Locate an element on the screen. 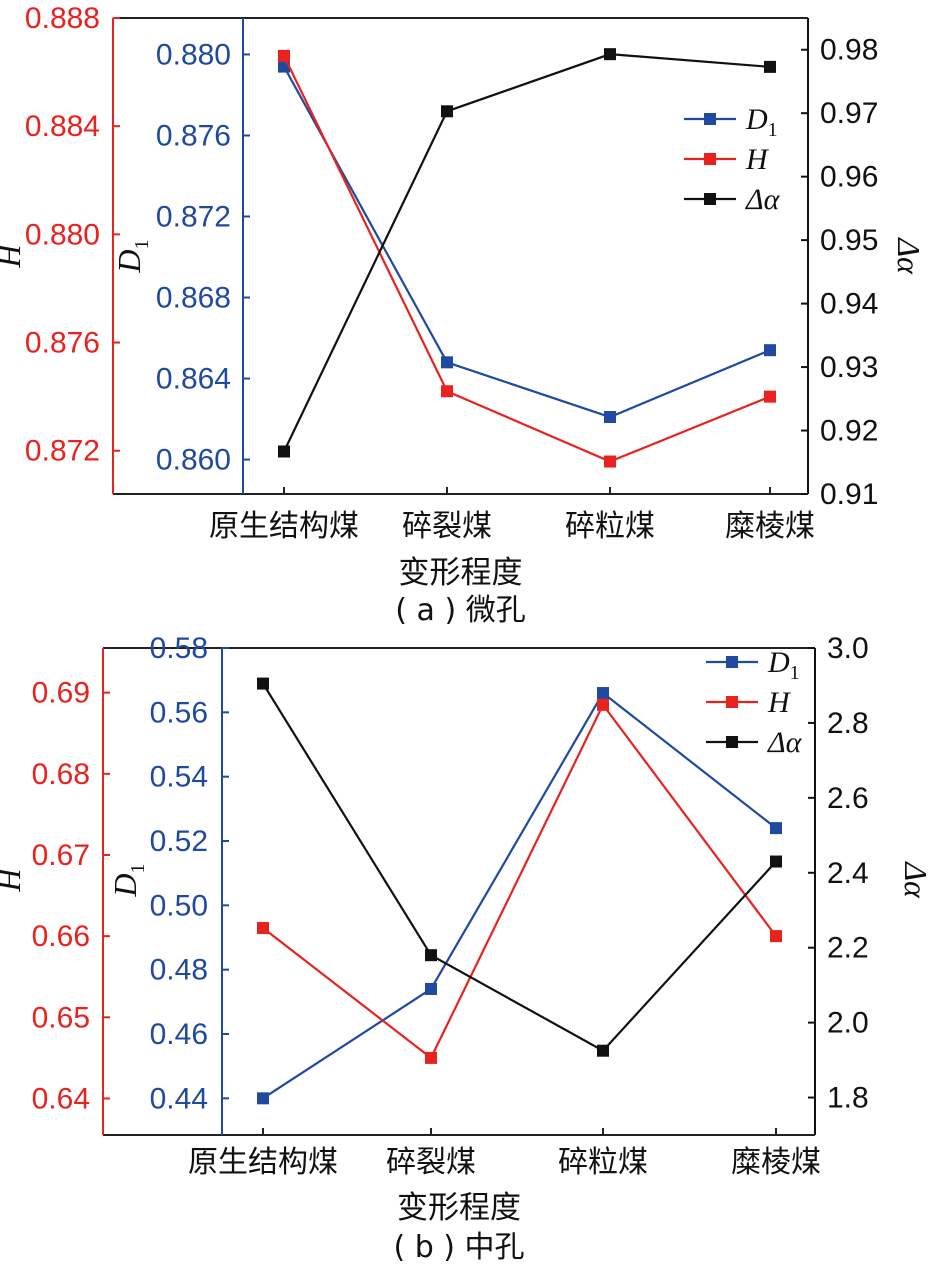 The image size is (929, 1274). dalpha-tick-label: 0.94 is located at coordinates (849, 304).